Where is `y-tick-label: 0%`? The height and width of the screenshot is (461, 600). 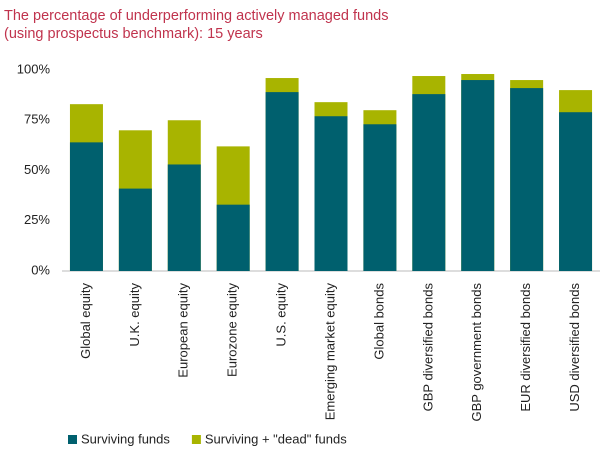 y-tick-label: 0% is located at coordinates (40, 269).